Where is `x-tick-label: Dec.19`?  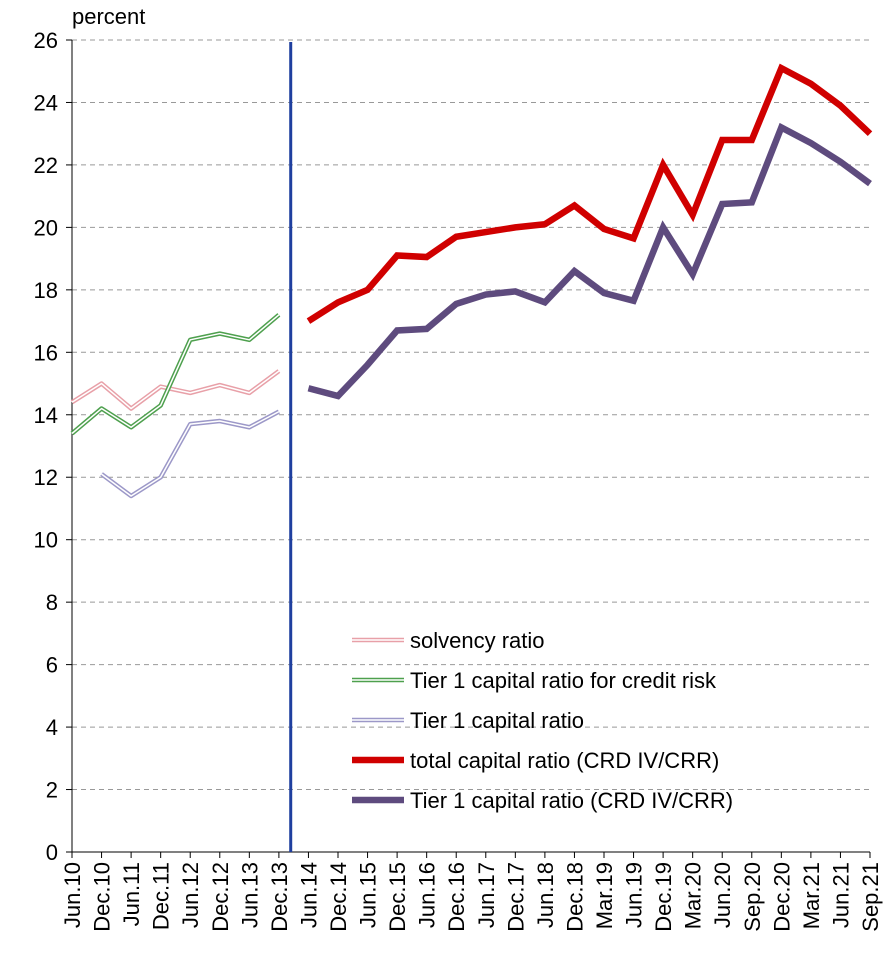 x-tick-label: Dec.19 is located at coordinates (663, 897).